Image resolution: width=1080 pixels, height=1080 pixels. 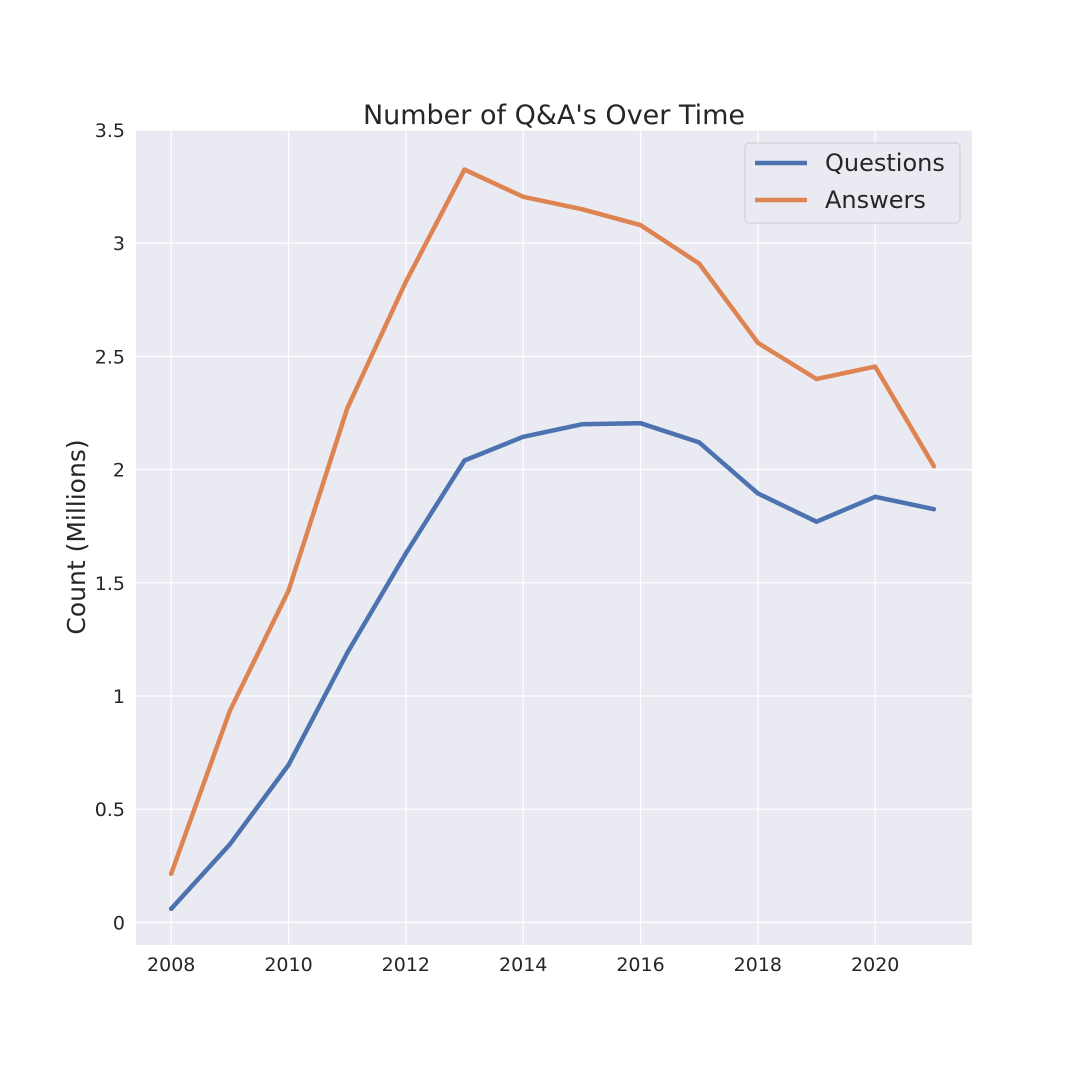 I want to click on legend-label-answers: Answers, so click(x=875, y=200).